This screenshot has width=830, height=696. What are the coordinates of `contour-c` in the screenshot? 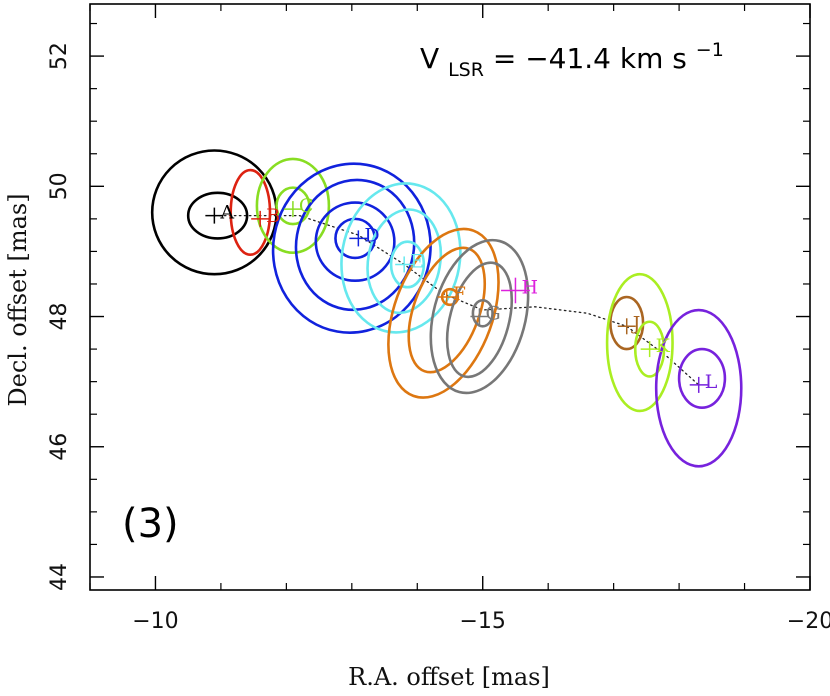 It's located at (293, 206).